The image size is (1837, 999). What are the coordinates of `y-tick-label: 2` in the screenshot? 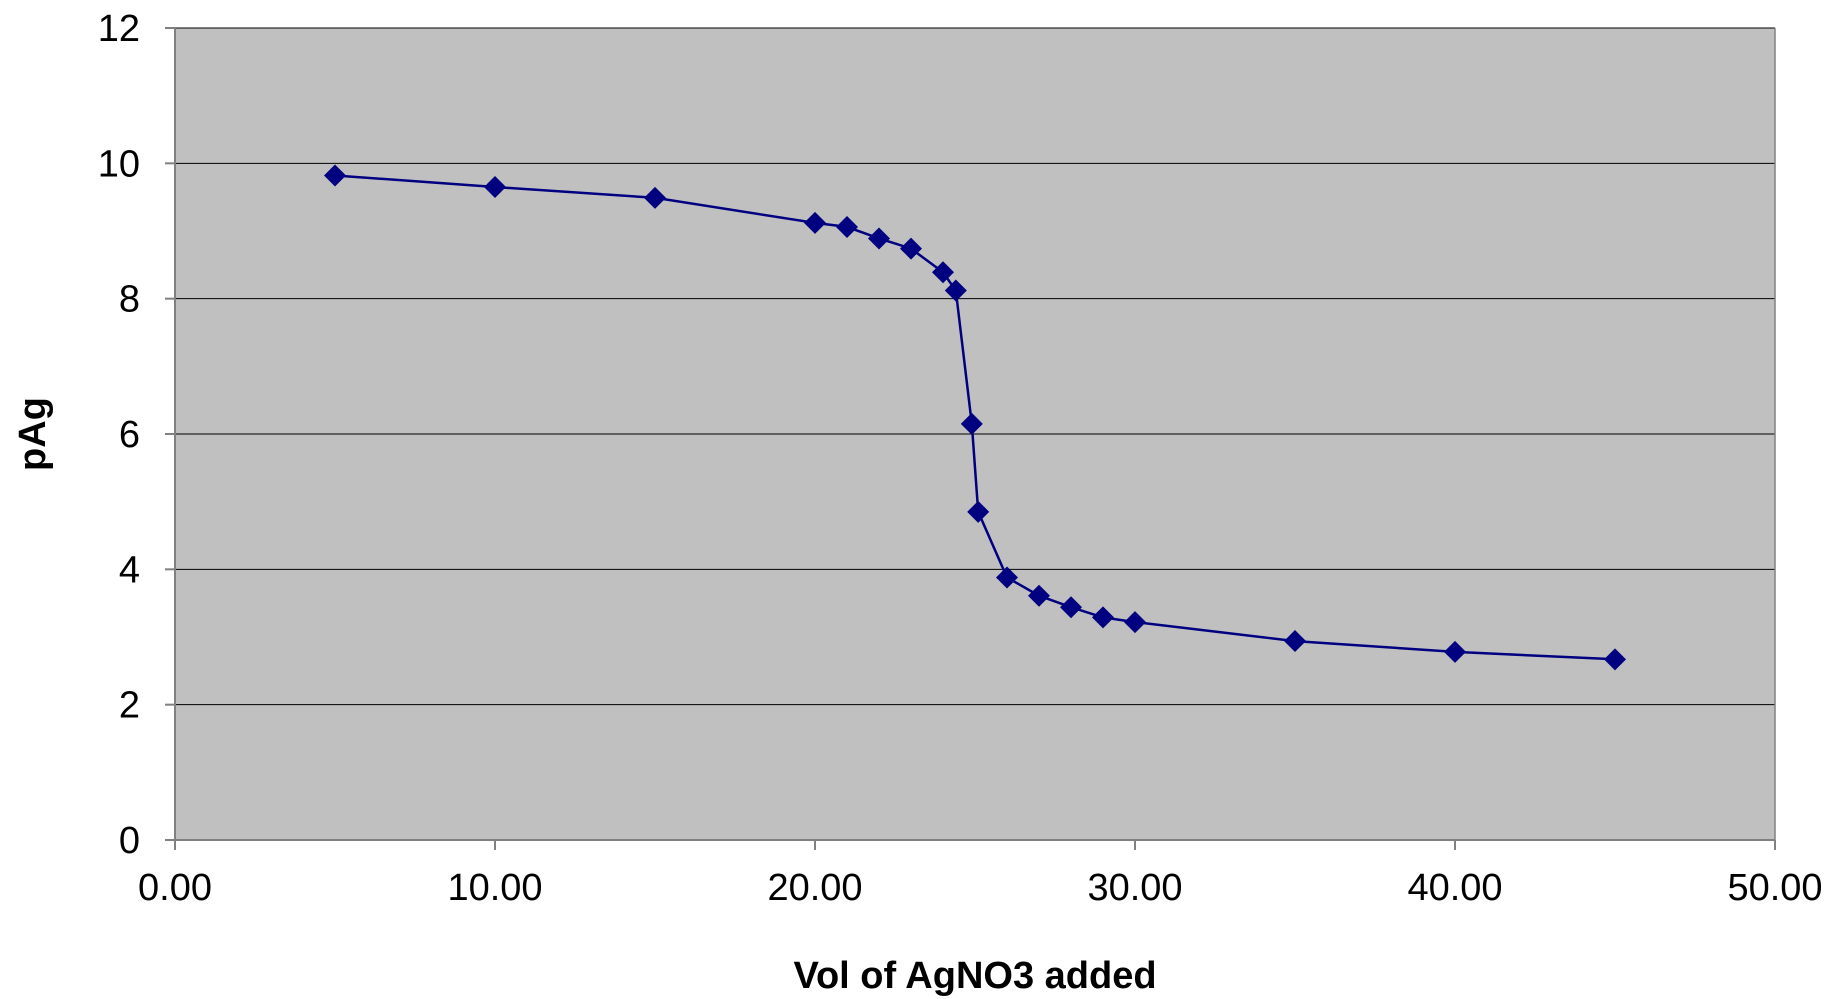 It's located at (129, 706).